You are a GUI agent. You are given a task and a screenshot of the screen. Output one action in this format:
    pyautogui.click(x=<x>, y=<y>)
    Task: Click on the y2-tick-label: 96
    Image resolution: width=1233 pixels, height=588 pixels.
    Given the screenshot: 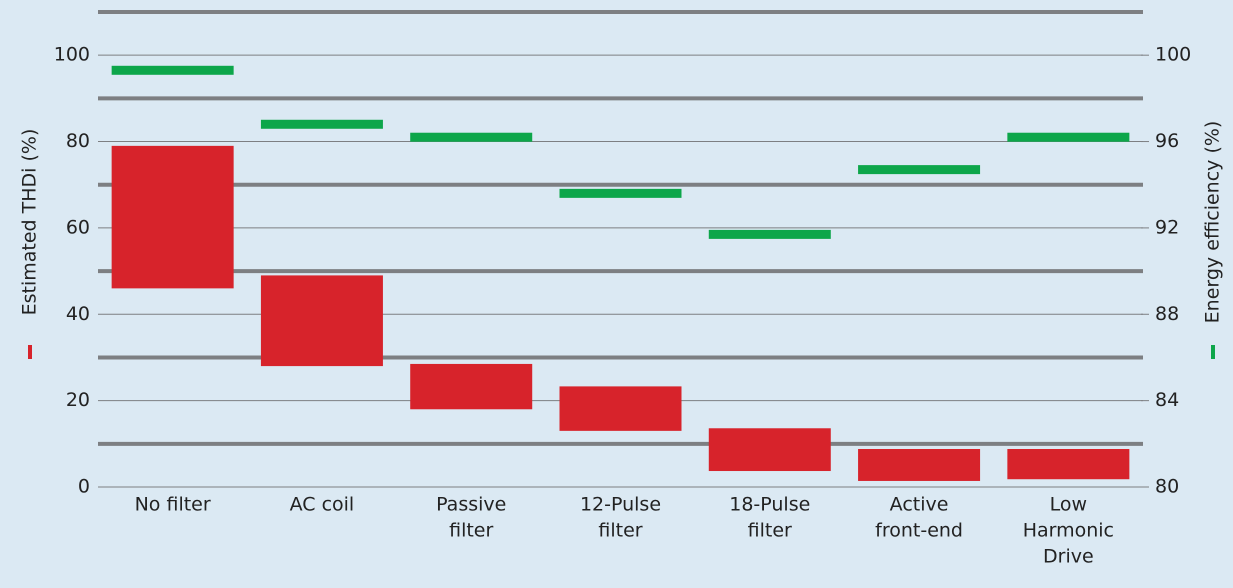 What is the action you would take?
    pyautogui.click(x=1167, y=141)
    